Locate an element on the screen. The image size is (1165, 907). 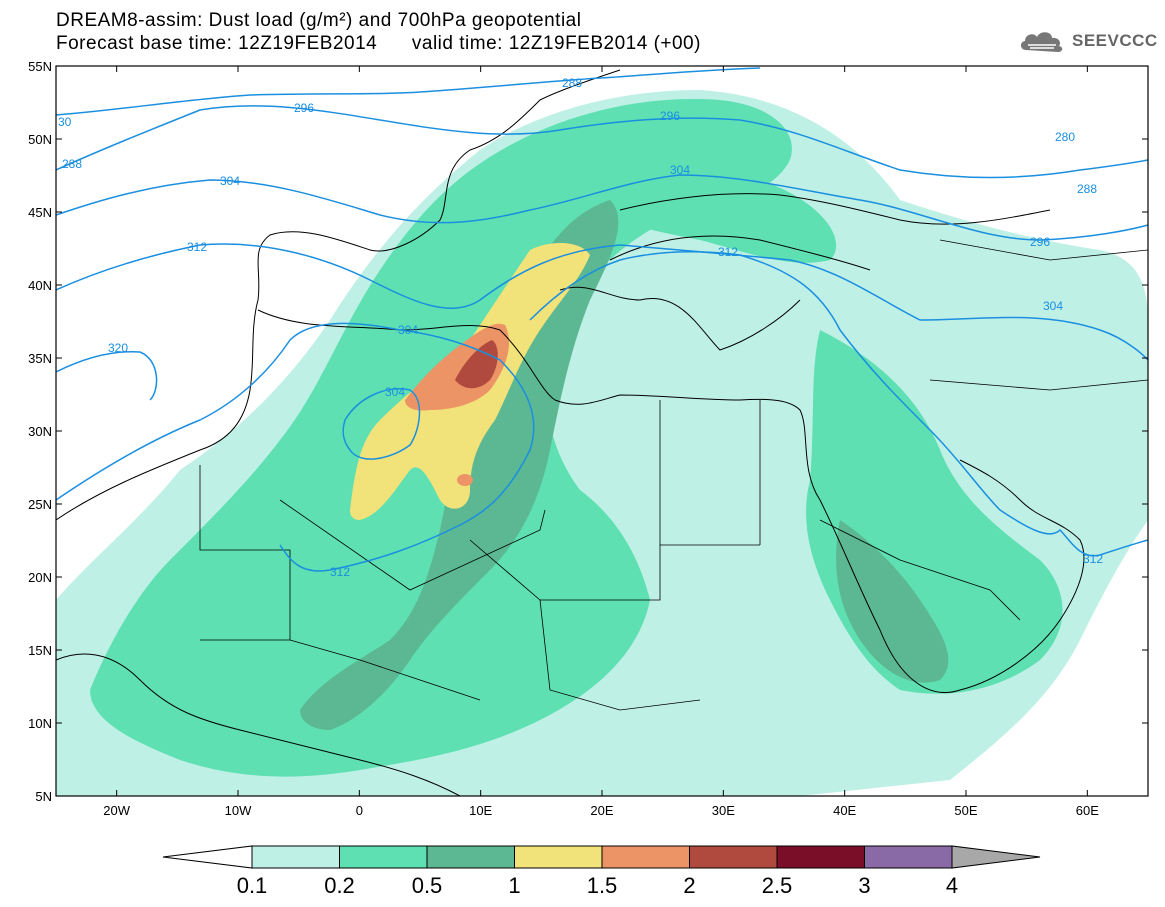
lon-tick-label: 20E is located at coordinates (601, 810).